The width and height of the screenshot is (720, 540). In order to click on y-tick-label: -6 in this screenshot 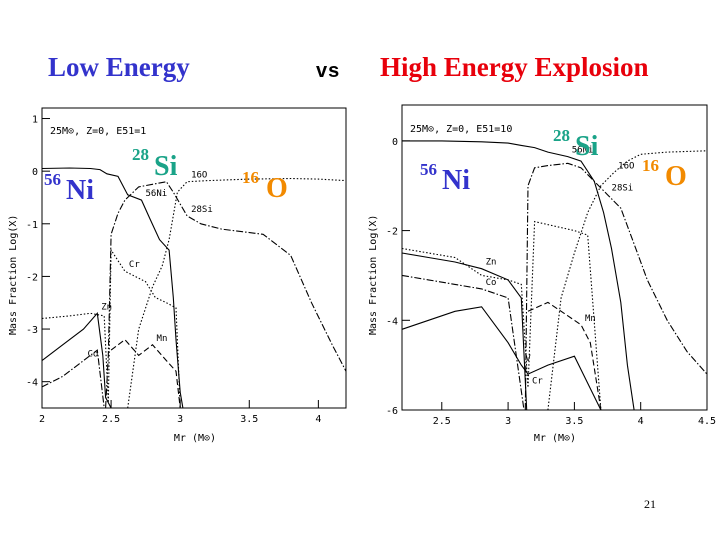, I will do `click(392, 411)`.